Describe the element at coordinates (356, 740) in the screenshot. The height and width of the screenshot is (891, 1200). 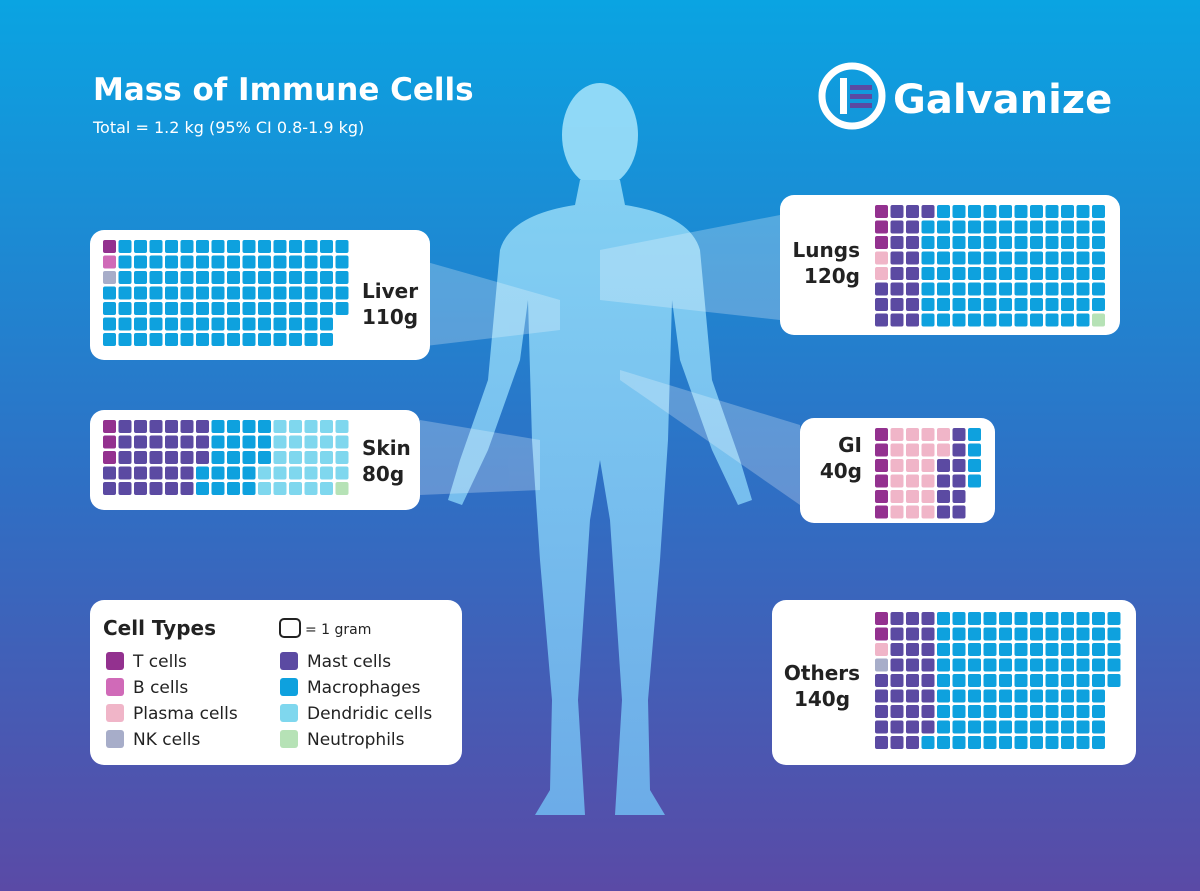
I see `legend-label: Neutrophils` at that location.